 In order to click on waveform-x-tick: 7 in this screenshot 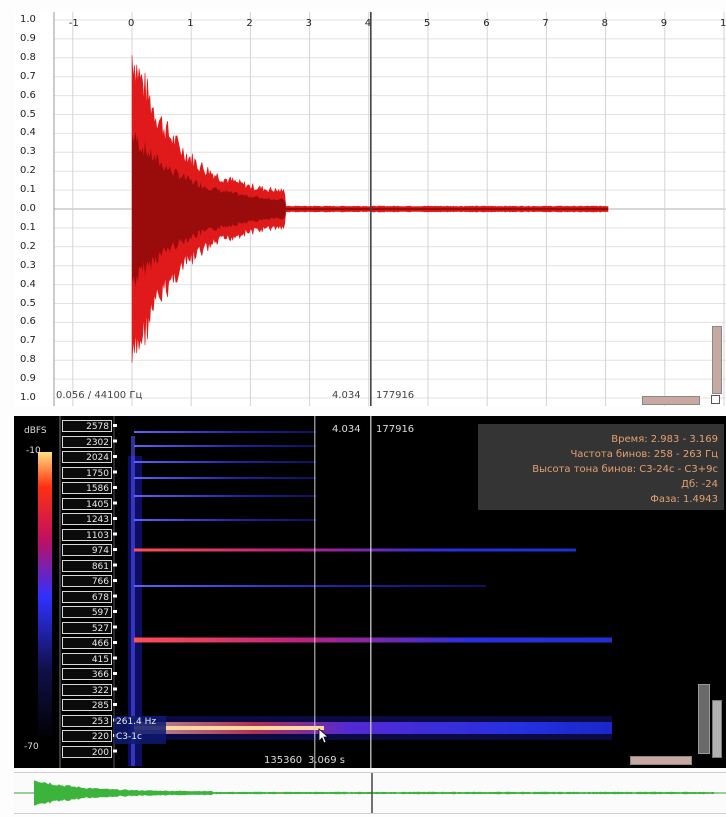, I will do `click(545, 23)`.